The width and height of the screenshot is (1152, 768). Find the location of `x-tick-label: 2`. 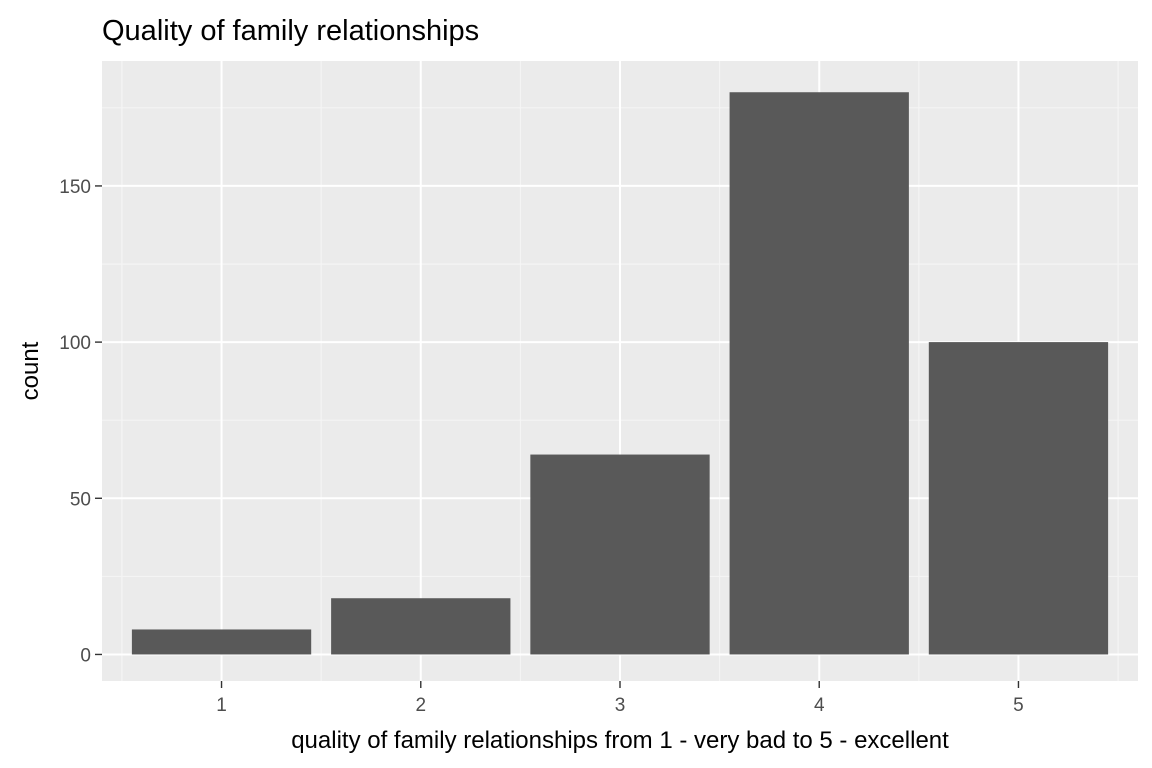

x-tick-label: 2 is located at coordinates (420, 705).